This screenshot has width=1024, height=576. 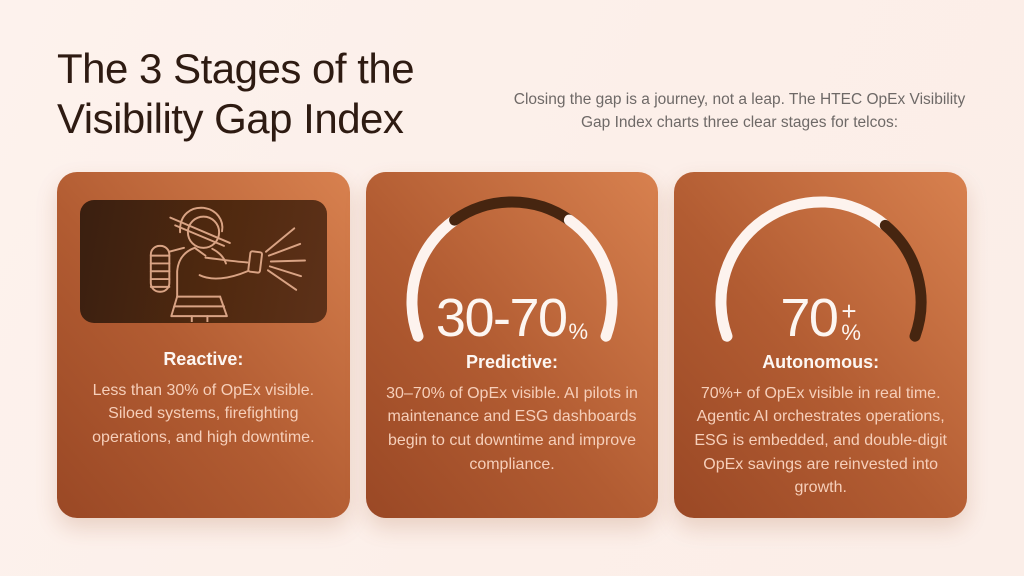 I want to click on card-heading-reactive: Reactive:, so click(x=203, y=358).